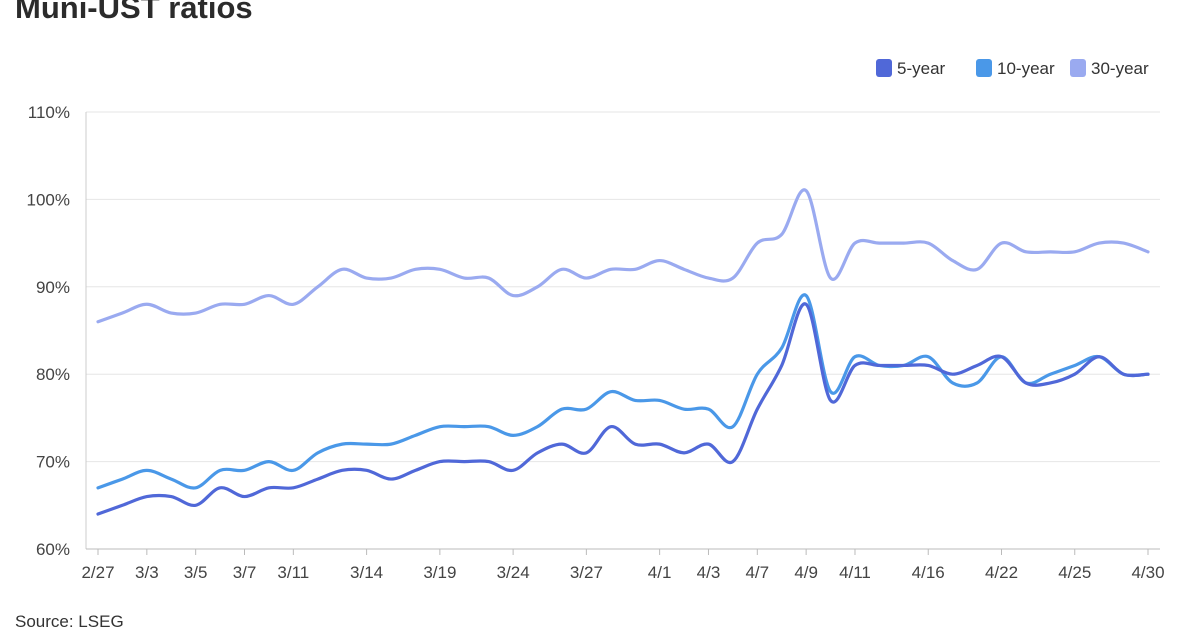 The height and width of the screenshot is (632, 1200). I want to click on x-tick-label: 4/22, so click(1001, 572).